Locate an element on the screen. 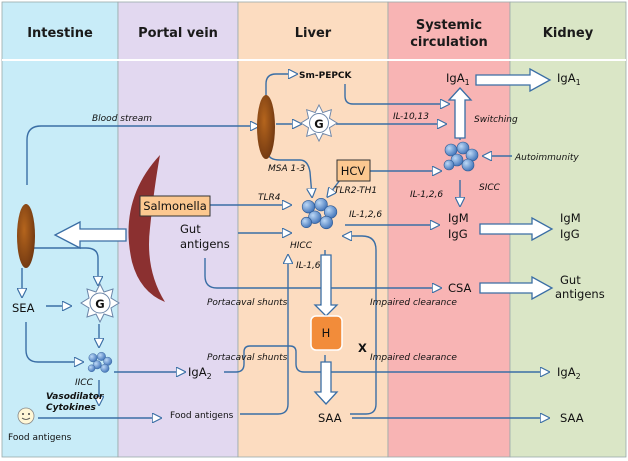  label-blood-stream: Blood stream is located at coordinates (122, 119).